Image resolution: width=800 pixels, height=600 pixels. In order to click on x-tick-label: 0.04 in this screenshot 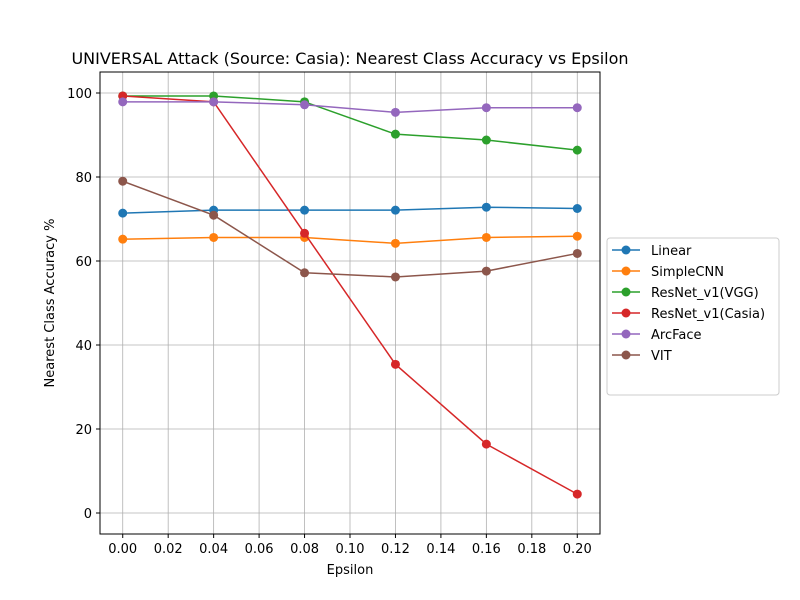, I will do `click(213, 549)`.